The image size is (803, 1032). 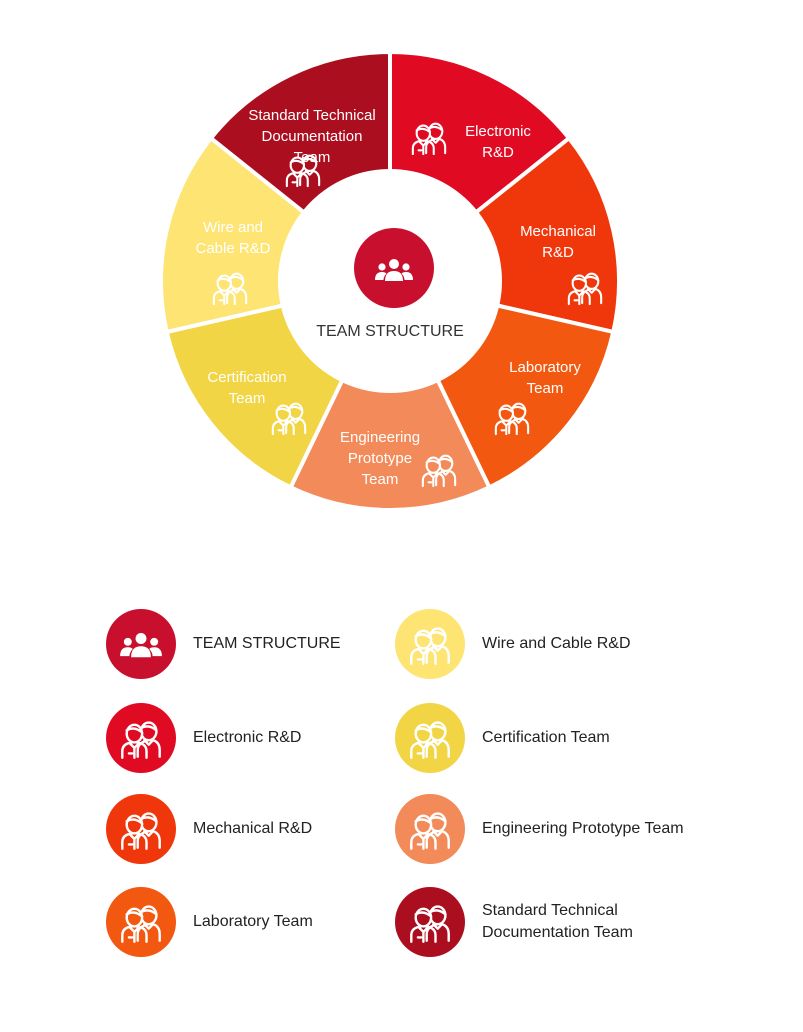 I want to click on legend-item: Standard Technical Documentation Team, so click(x=528, y=922).